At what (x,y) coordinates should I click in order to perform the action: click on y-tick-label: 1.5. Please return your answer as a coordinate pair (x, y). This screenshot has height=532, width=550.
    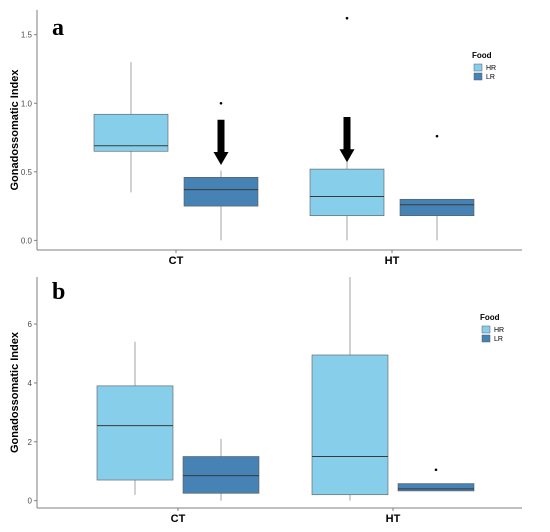
    Looking at the image, I should click on (27, 35).